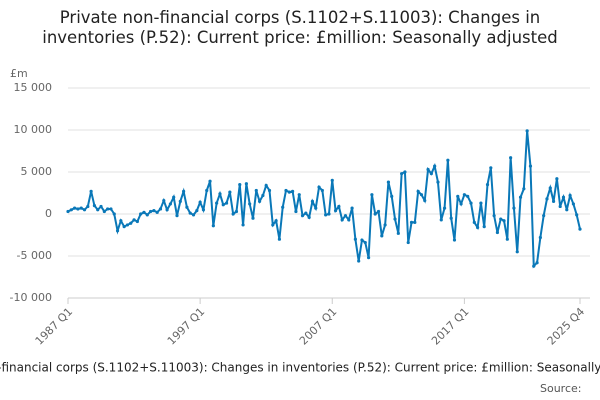 The height and width of the screenshot is (400, 600). I want to click on x-tick-label: 2025 Q4, so click(566, 326).